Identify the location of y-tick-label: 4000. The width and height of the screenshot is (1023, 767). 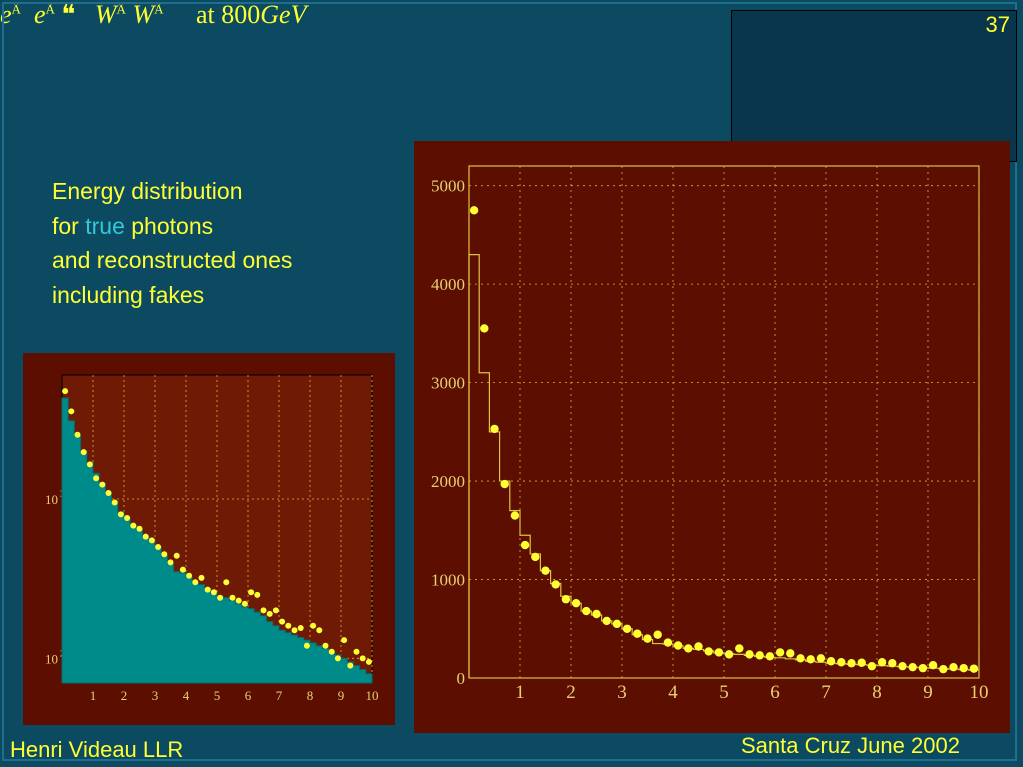
(448, 284).